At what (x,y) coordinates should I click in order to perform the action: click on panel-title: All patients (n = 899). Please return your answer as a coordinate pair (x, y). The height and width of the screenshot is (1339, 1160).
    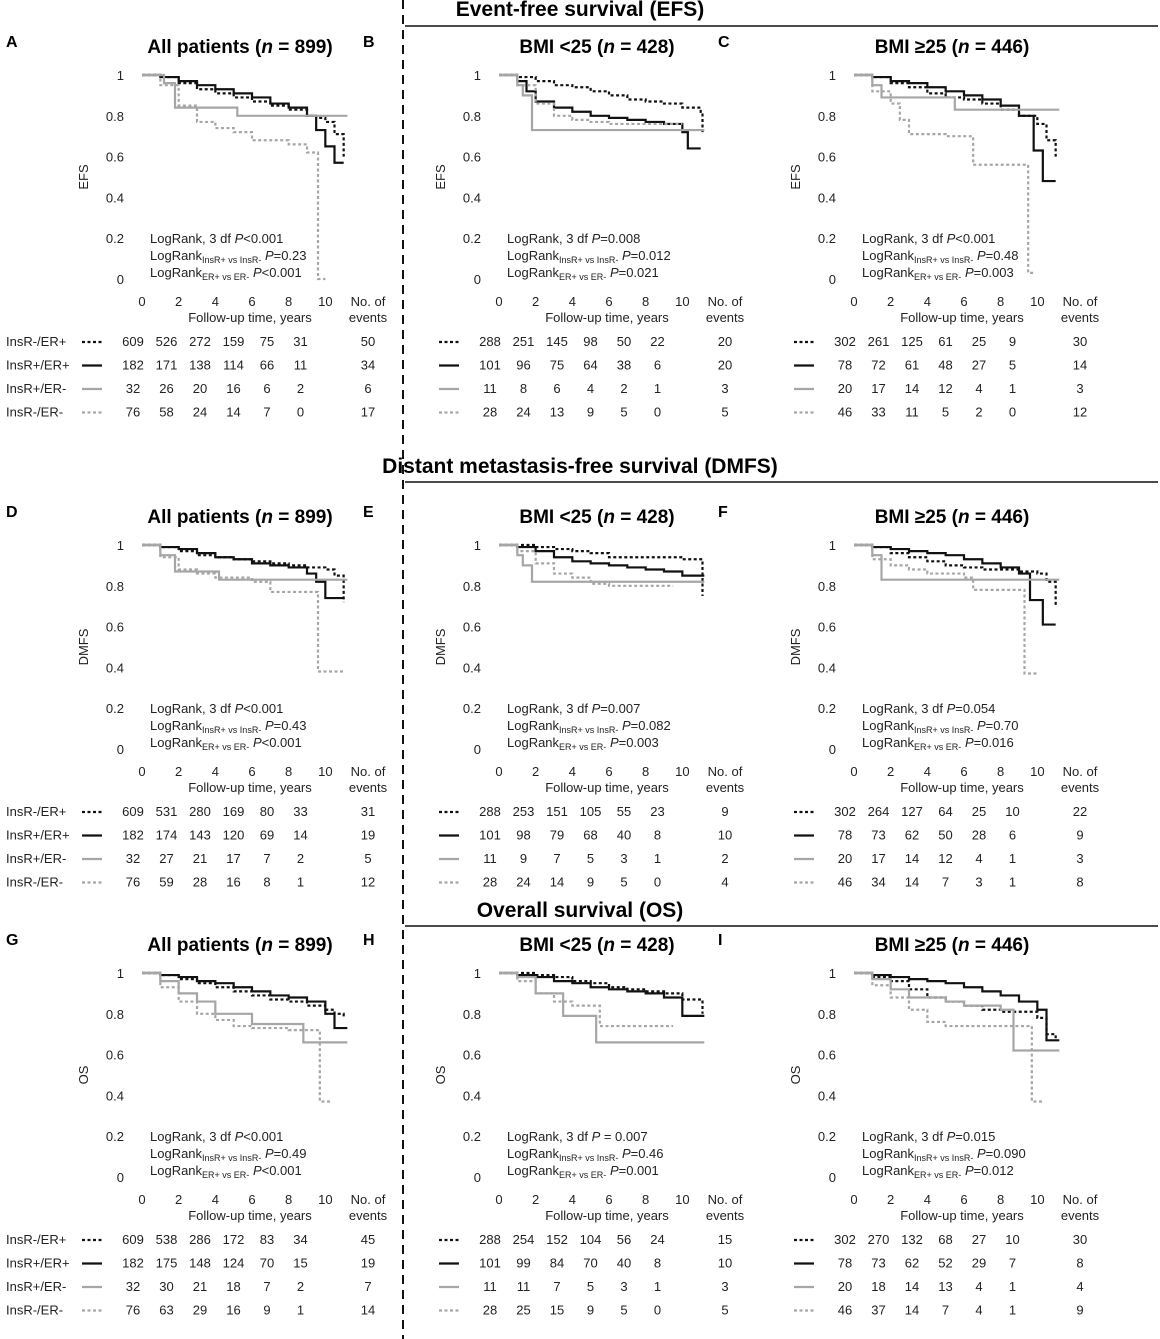
    Looking at the image, I should click on (239, 945).